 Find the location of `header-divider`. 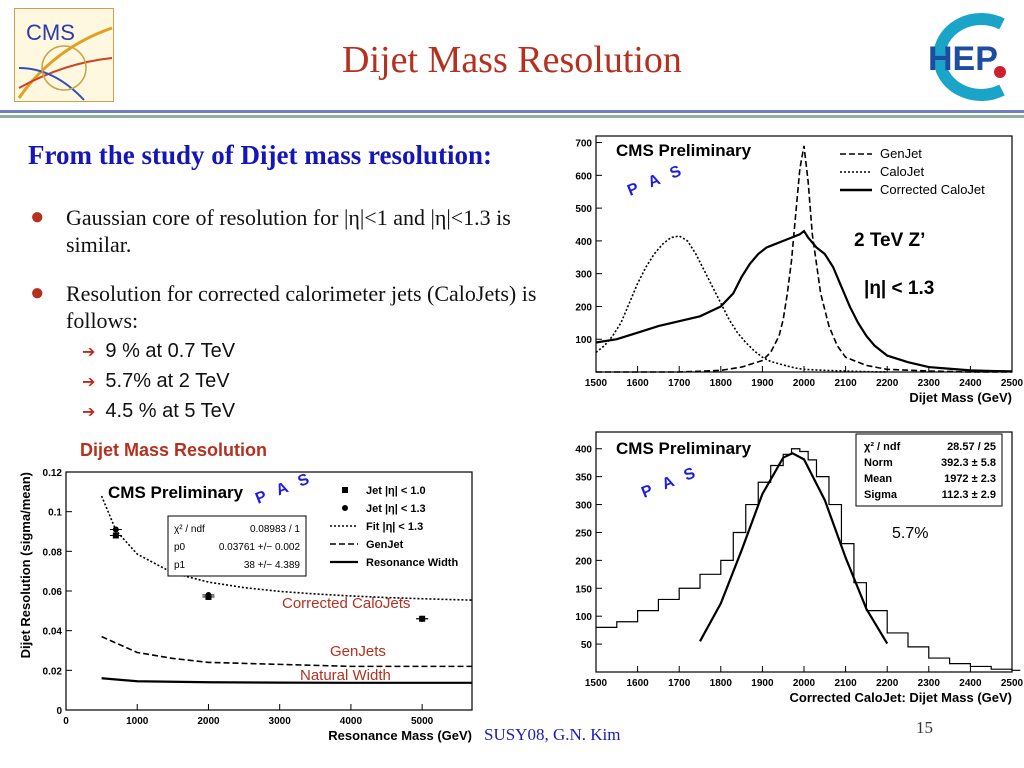

header-divider is located at coordinates (512, 114).